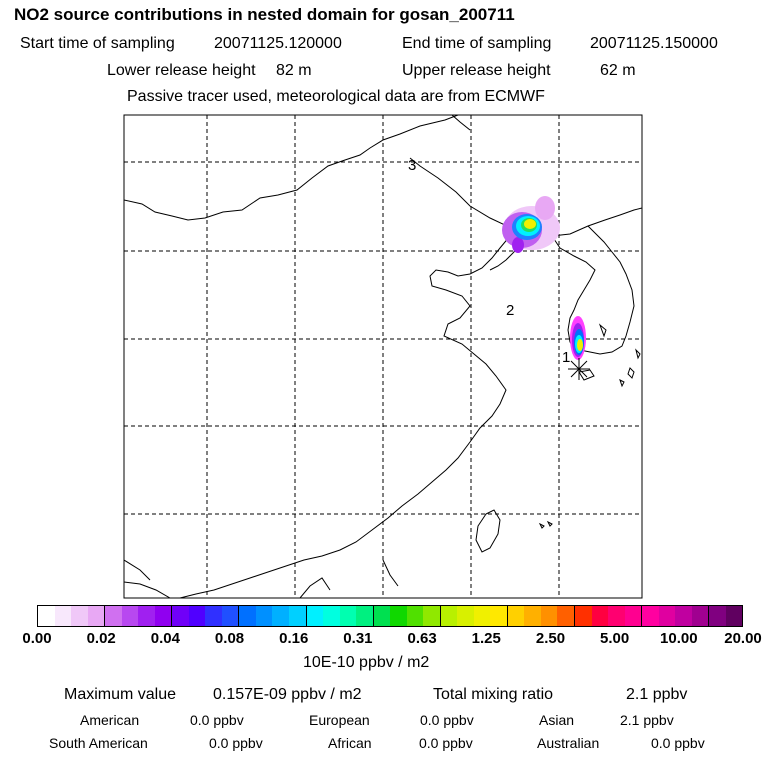  Describe the element at coordinates (657, 694) in the screenshot. I see `total-mixing-value: 2.1 ppbv` at that location.